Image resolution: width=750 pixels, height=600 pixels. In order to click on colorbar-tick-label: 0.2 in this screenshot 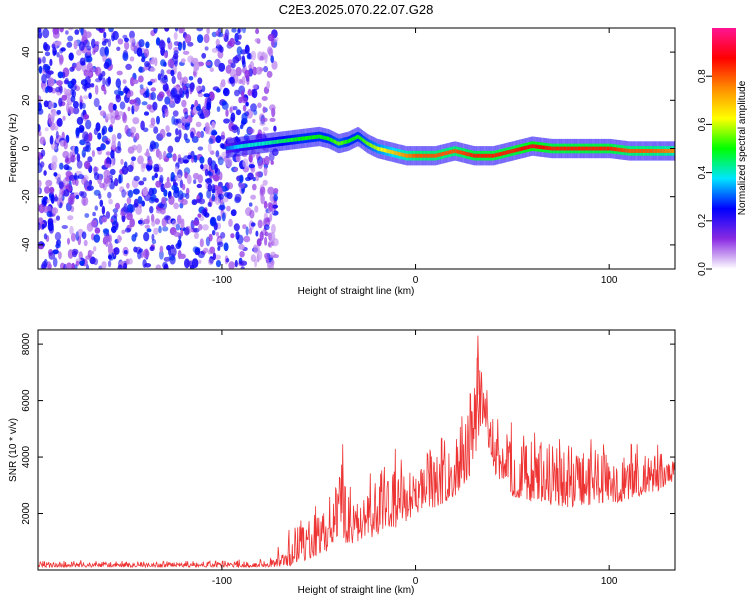, I will do `click(702, 220)`.